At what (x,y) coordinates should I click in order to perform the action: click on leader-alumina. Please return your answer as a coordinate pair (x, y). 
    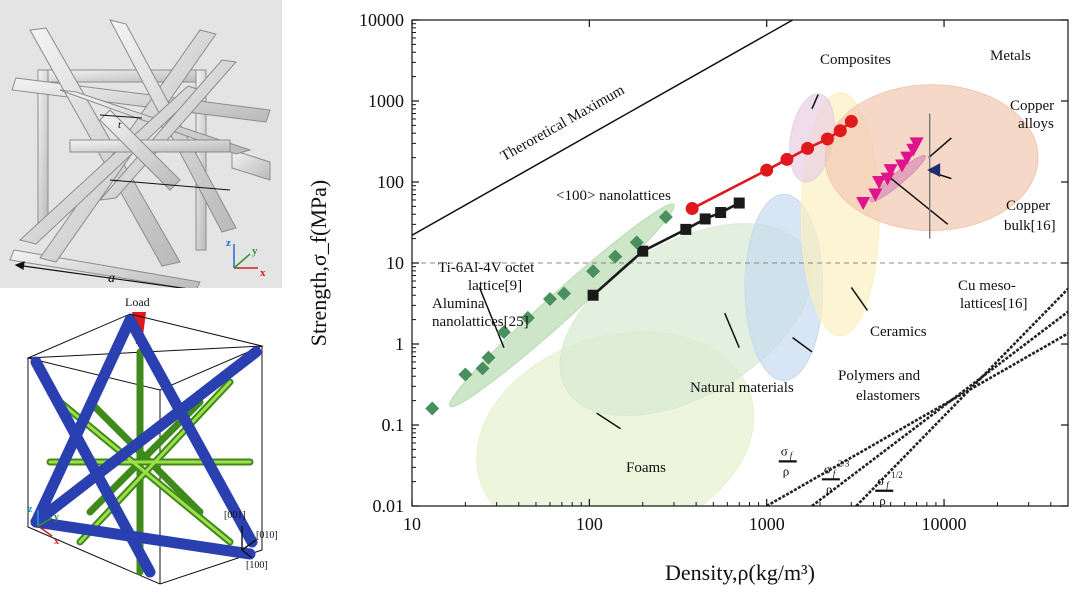
    Looking at the image, I should click on (491, 317).